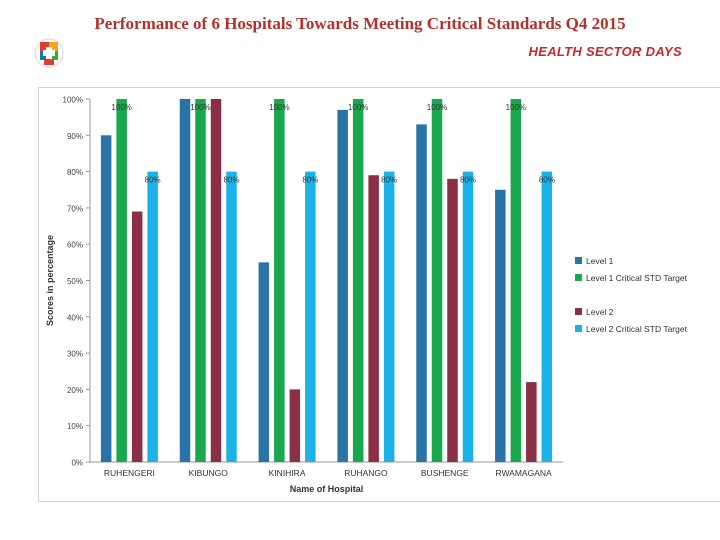 This screenshot has width=720, height=540. What do you see at coordinates (445, 473) in the screenshot?
I see `x-tick-label: BUSHENGE` at bounding box center [445, 473].